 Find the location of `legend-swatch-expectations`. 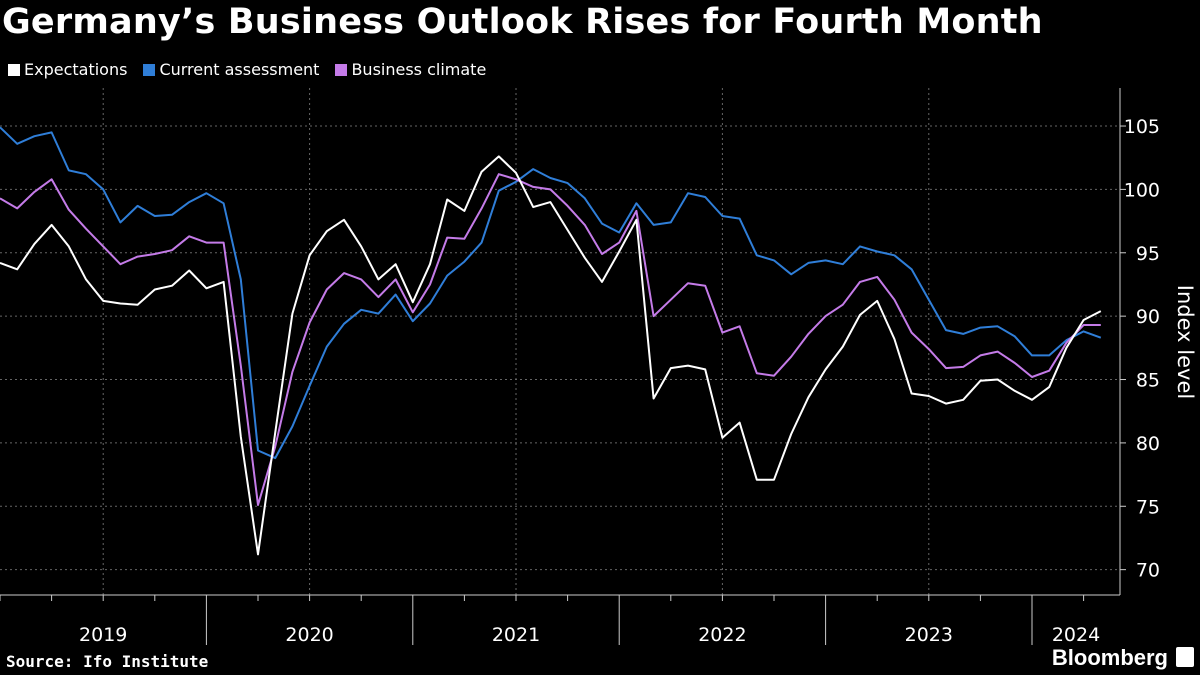

legend-swatch-expectations is located at coordinates (14, 69).